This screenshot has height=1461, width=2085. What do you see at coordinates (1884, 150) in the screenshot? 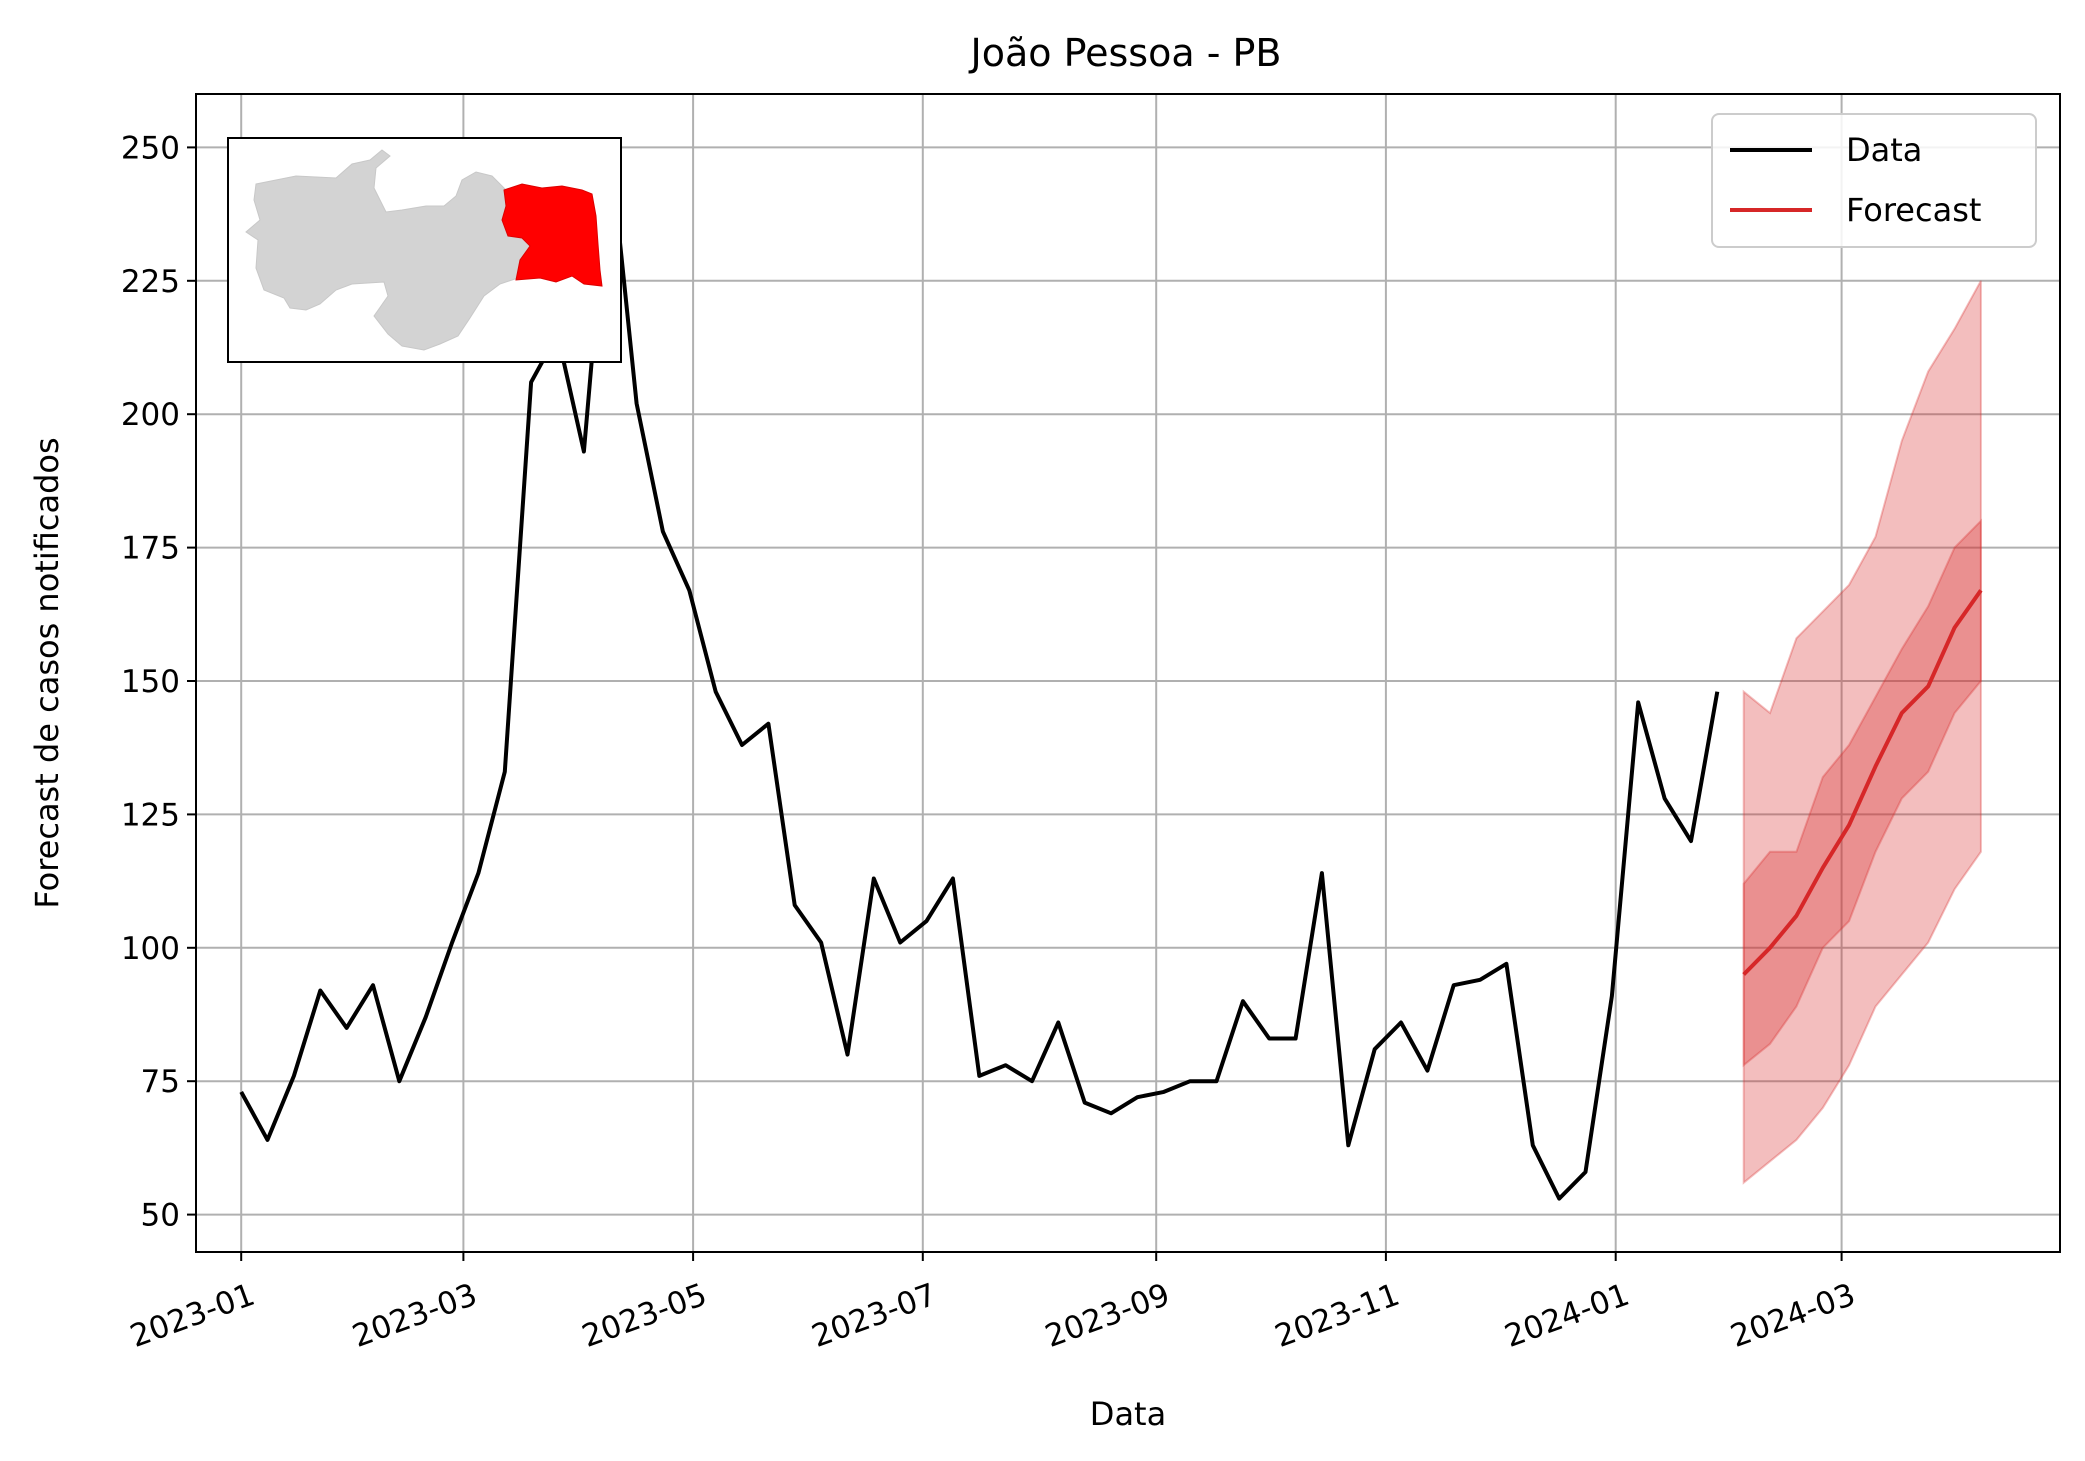
I see `legend-label-data: Data` at bounding box center [1884, 150].